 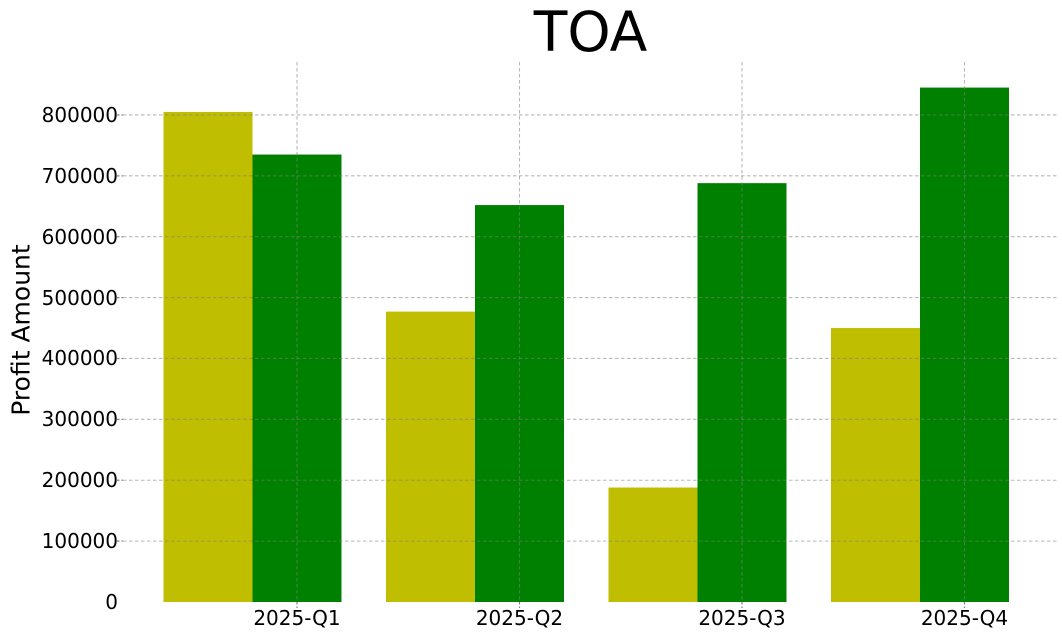 I want to click on y-tick-label-400000: 400000, so click(x=79, y=358).